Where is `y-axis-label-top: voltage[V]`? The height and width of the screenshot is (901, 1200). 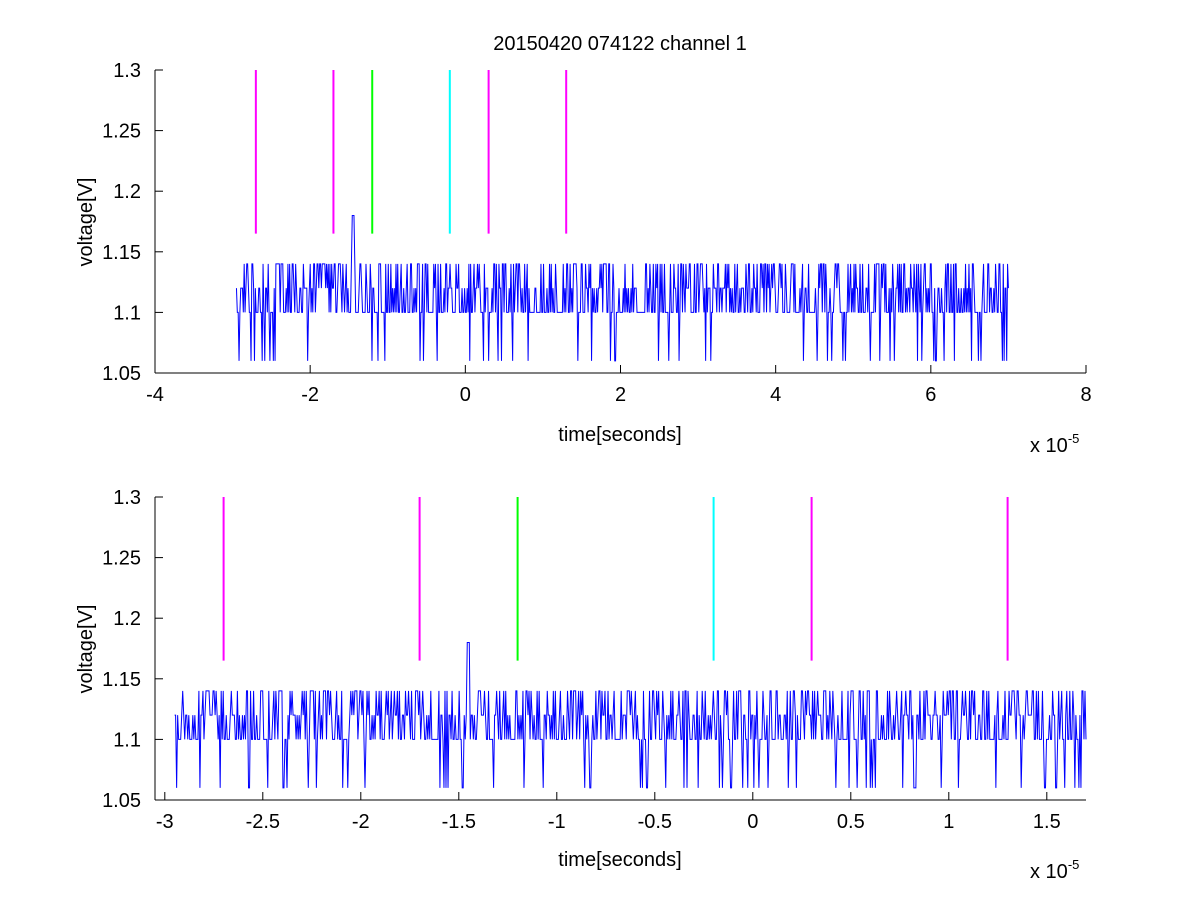 y-axis-label-top: voltage[V] is located at coordinates (86, 222).